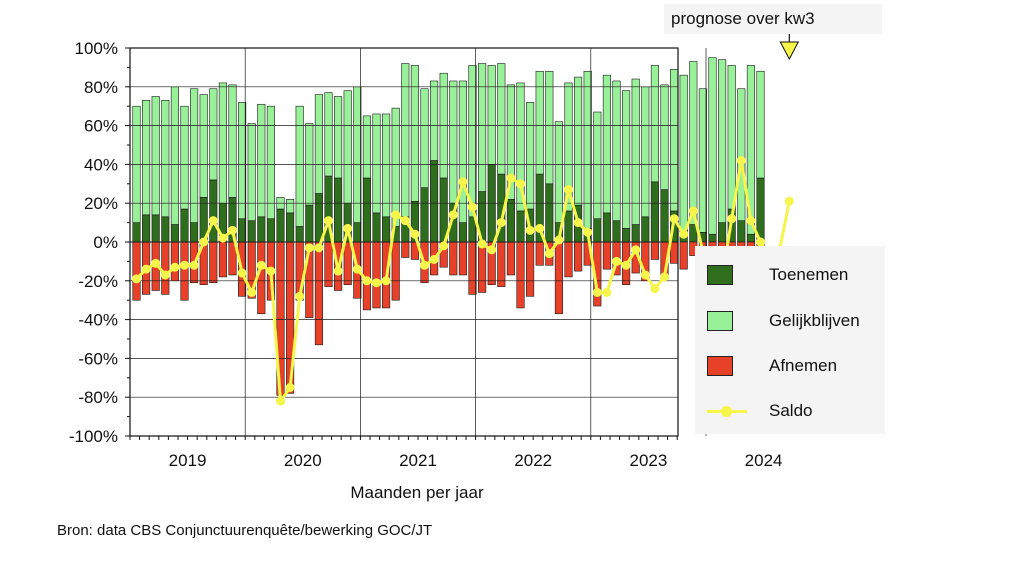  I want to click on legend-label-saldo: Saldo, so click(791, 410).